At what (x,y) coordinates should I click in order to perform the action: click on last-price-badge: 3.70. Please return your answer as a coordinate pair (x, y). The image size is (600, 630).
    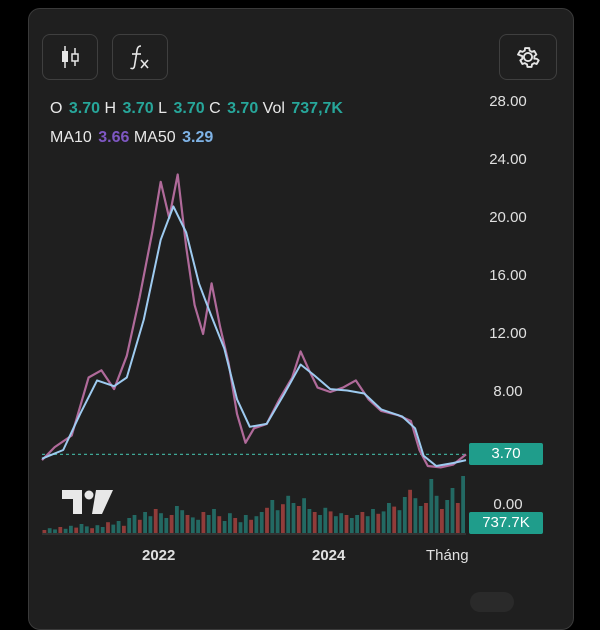
    Looking at the image, I should click on (506, 454).